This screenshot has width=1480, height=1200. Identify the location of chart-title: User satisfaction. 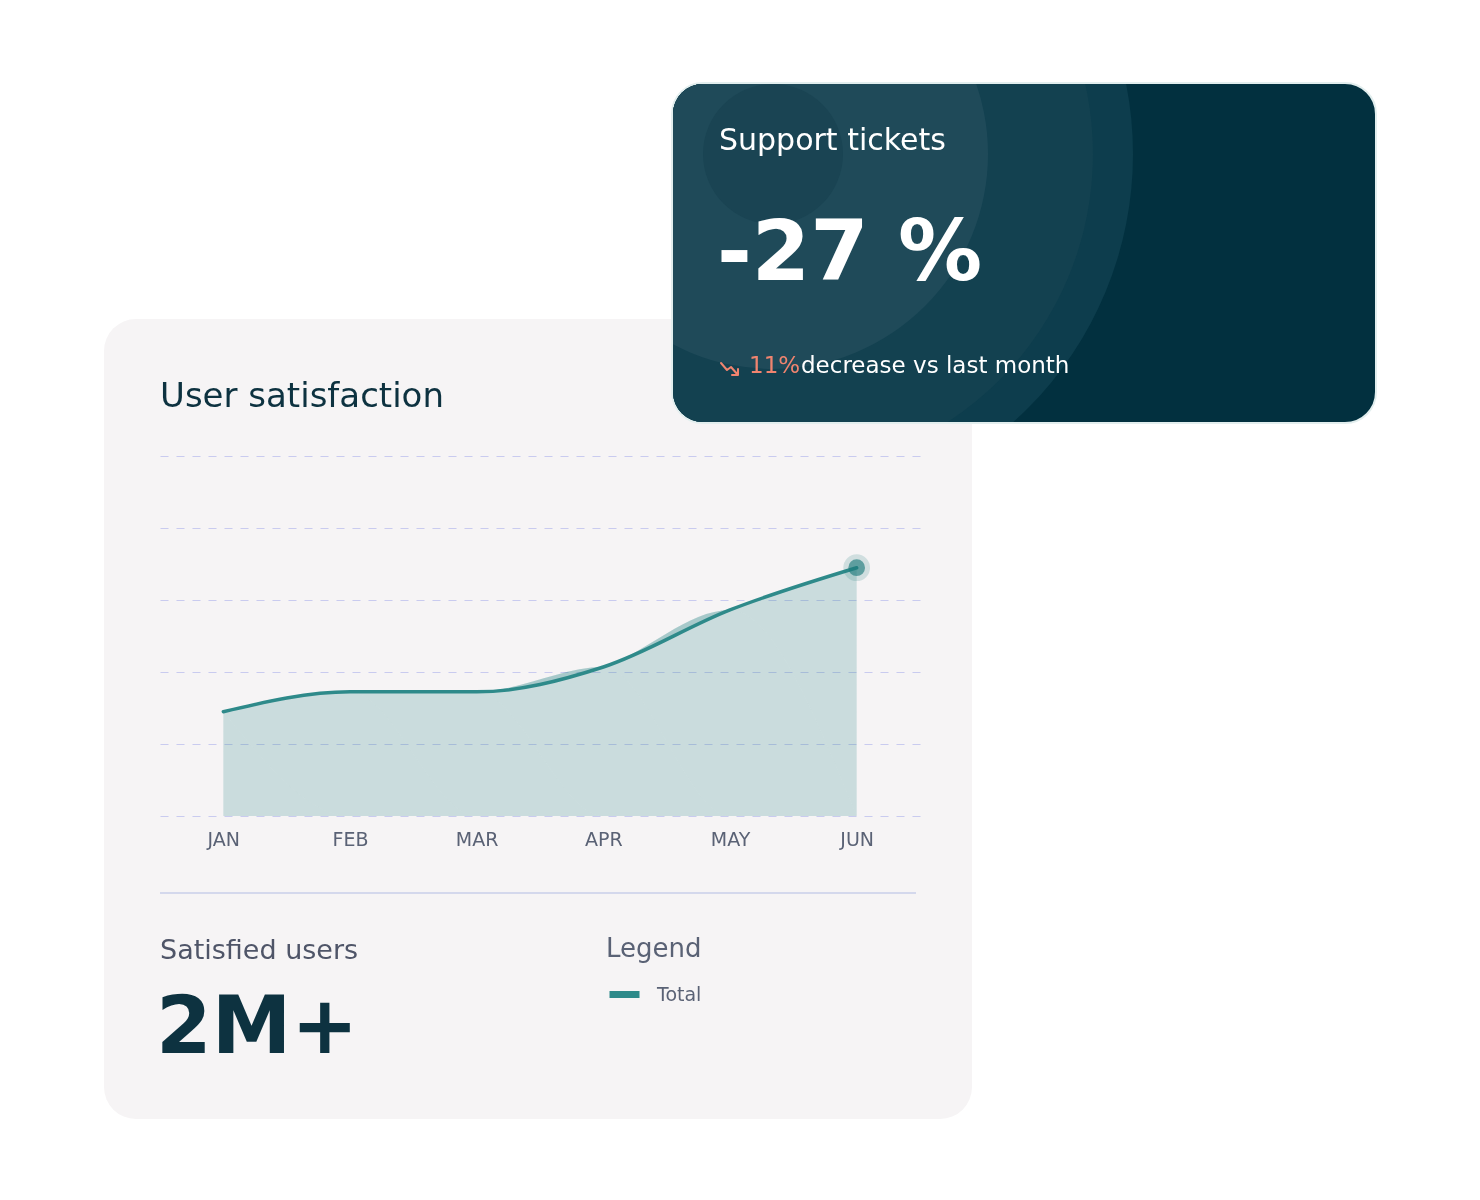
(302, 395).